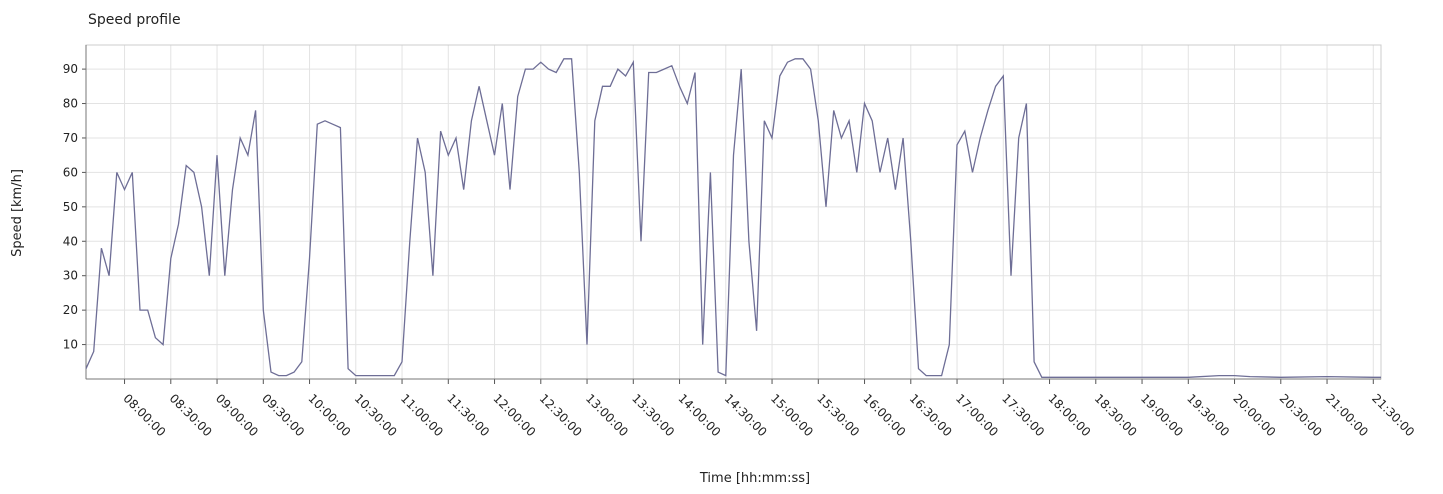 The image size is (1443, 494). I want to click on y-tick-label: 80, so click(70, 104).